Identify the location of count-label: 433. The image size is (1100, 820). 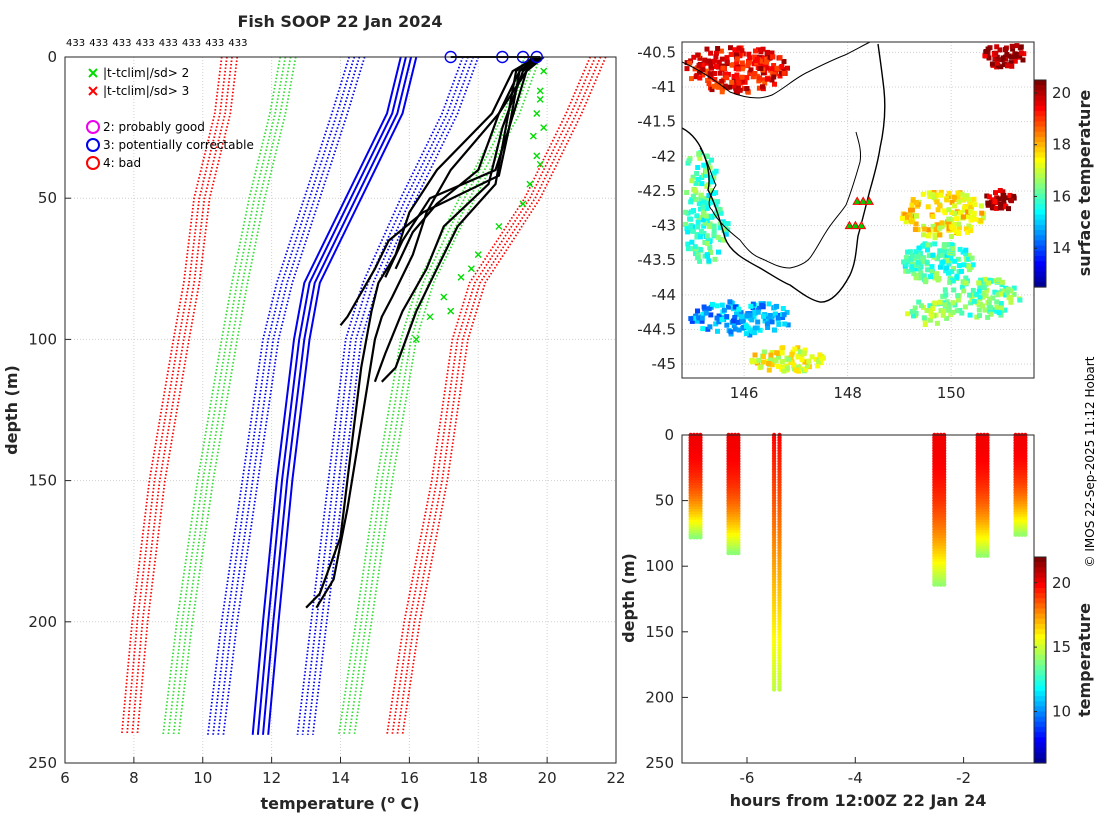
(237, 43).